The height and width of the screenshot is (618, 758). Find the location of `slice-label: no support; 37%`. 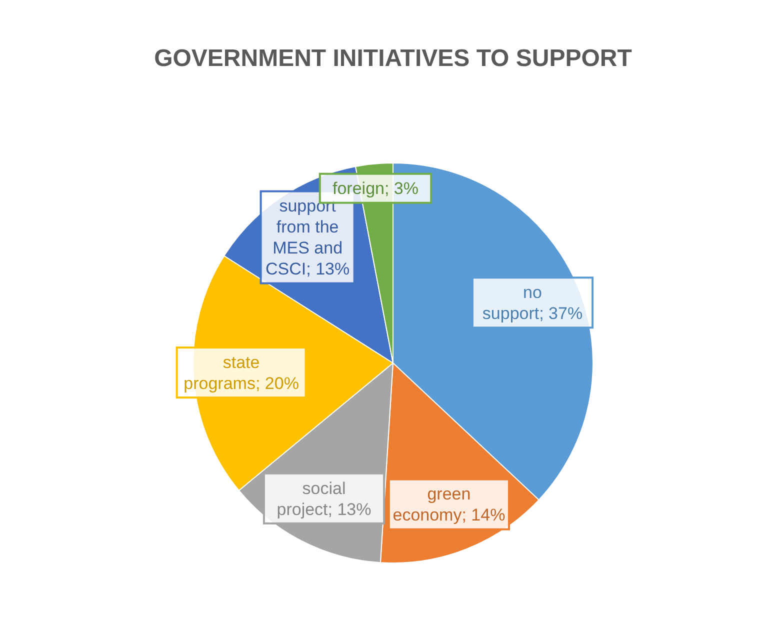

slice-label: no support; 37% is located at coordinates (532, 303).